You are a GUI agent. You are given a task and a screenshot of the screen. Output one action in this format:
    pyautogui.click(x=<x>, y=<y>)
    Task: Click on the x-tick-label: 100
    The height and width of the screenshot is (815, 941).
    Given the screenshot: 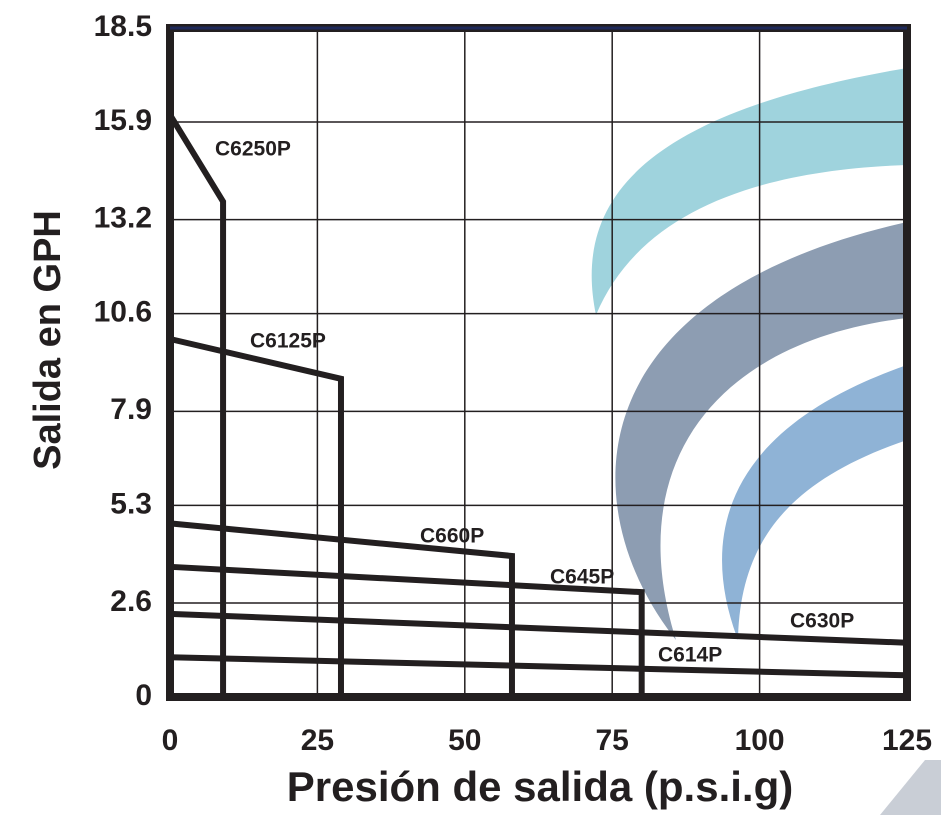 What is the action you would take?
    pyautogui.click(x=760, y=740)
    